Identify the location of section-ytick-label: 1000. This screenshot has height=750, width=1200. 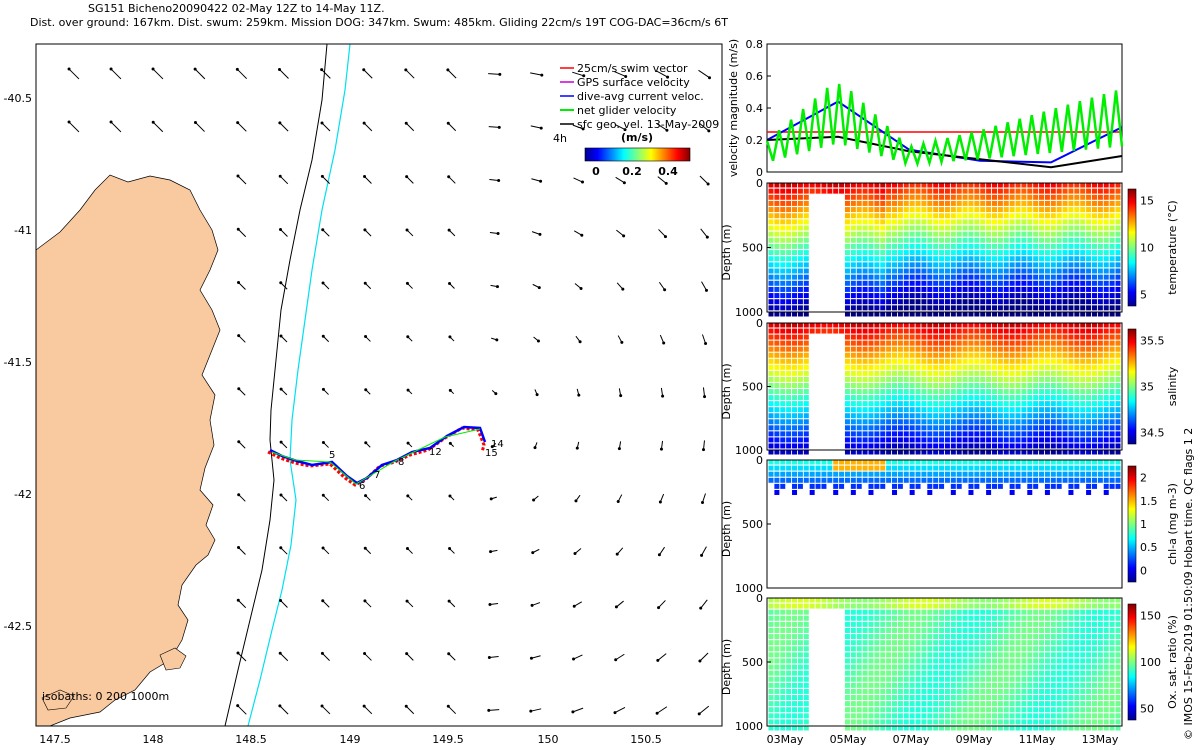
(749, 450).